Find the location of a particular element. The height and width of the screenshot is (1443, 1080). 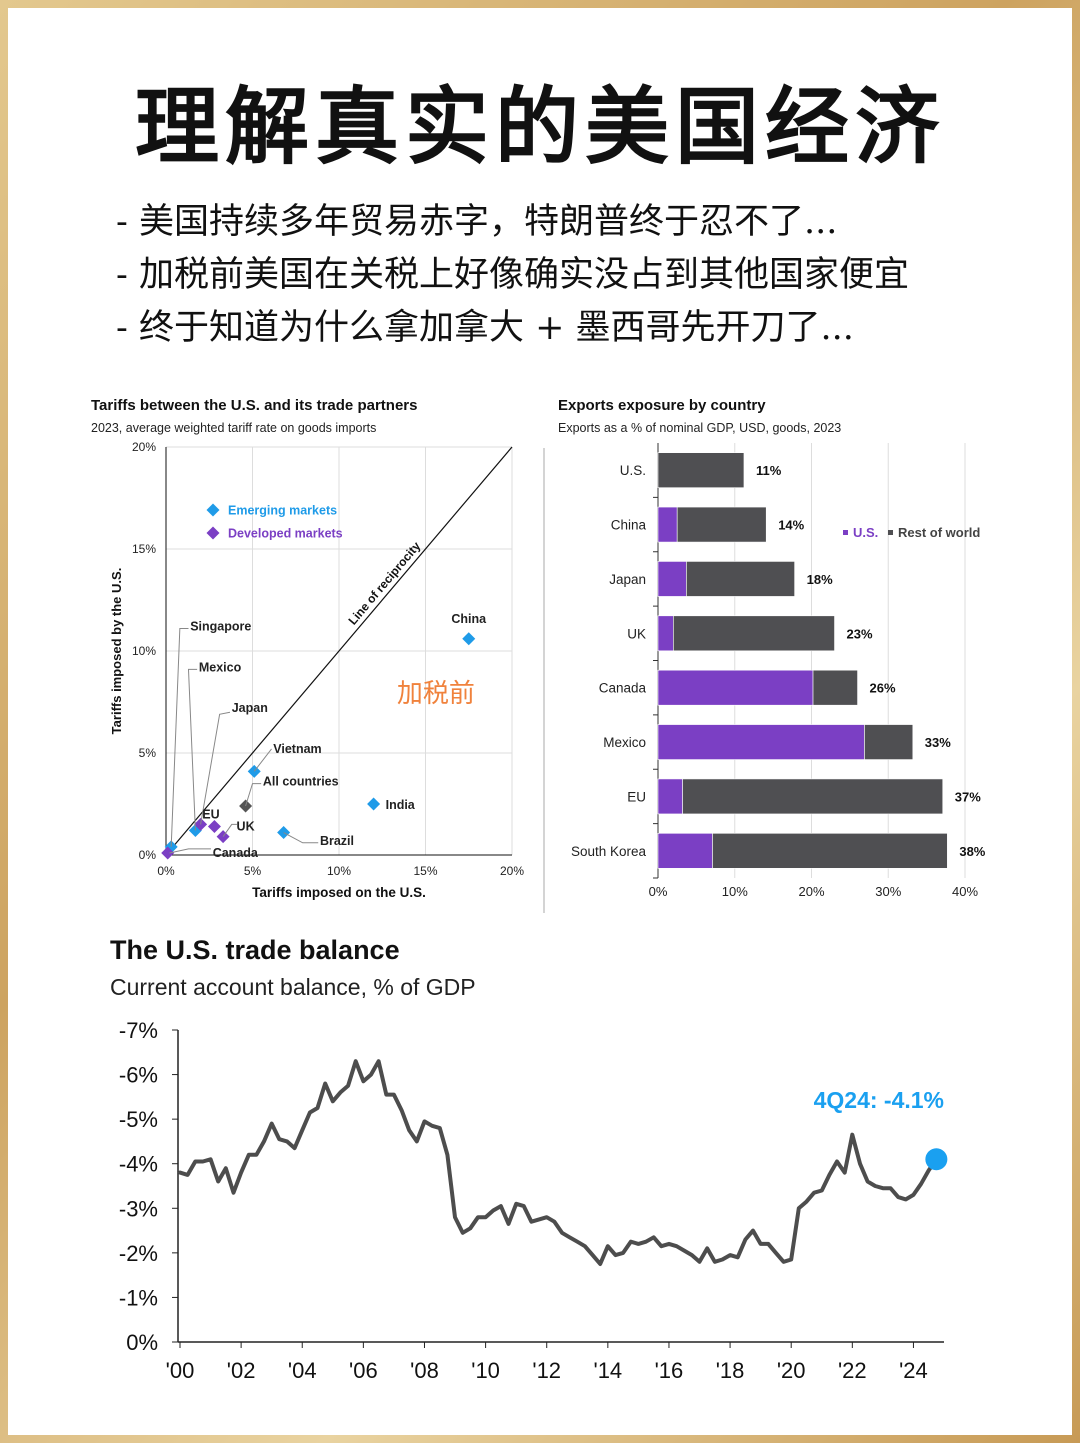

category-label: EU is located at coordinates (636, 796).